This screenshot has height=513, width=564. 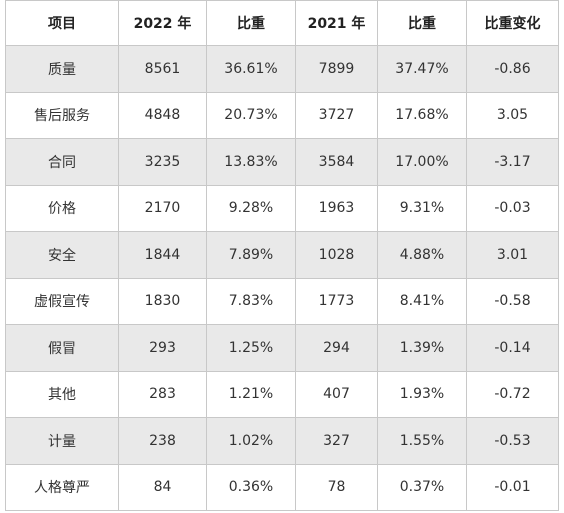 I want to click on cell-share-change: 3.01, so click(x=512, y=255).